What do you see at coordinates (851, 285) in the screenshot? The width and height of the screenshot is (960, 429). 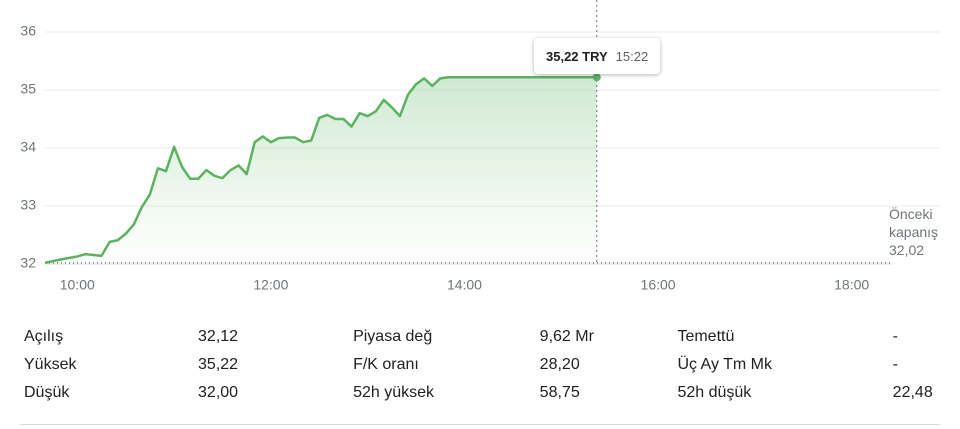 I see `x-tick-label: 18:00` at bounding box center [851, 285].